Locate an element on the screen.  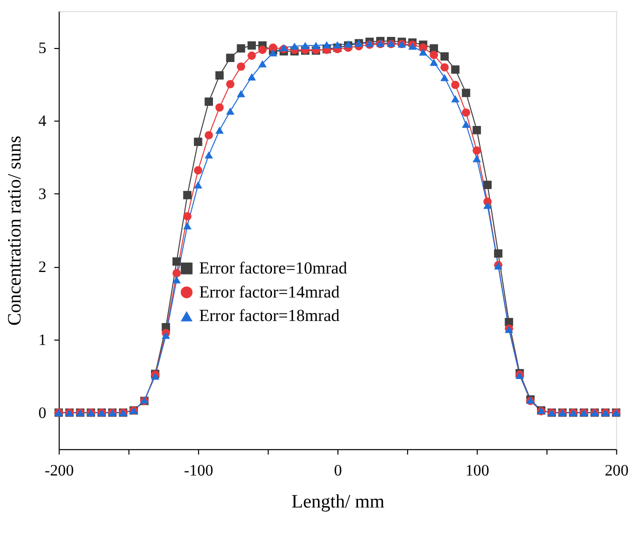
y-tick-label: 5 is located at coordinates (42, 49).